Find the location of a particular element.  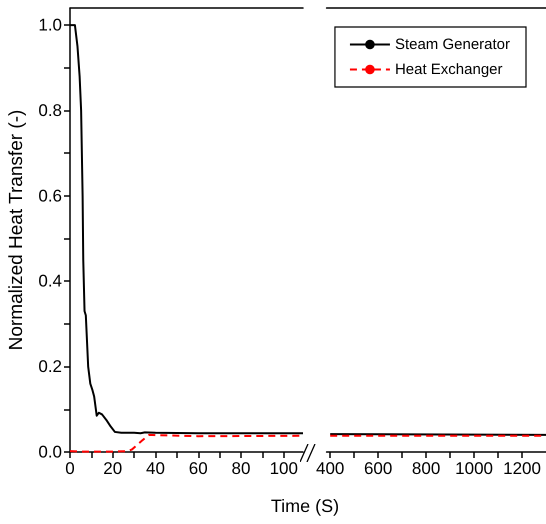

y-tick-label: 0.0 is located at coordinates (50, 452).